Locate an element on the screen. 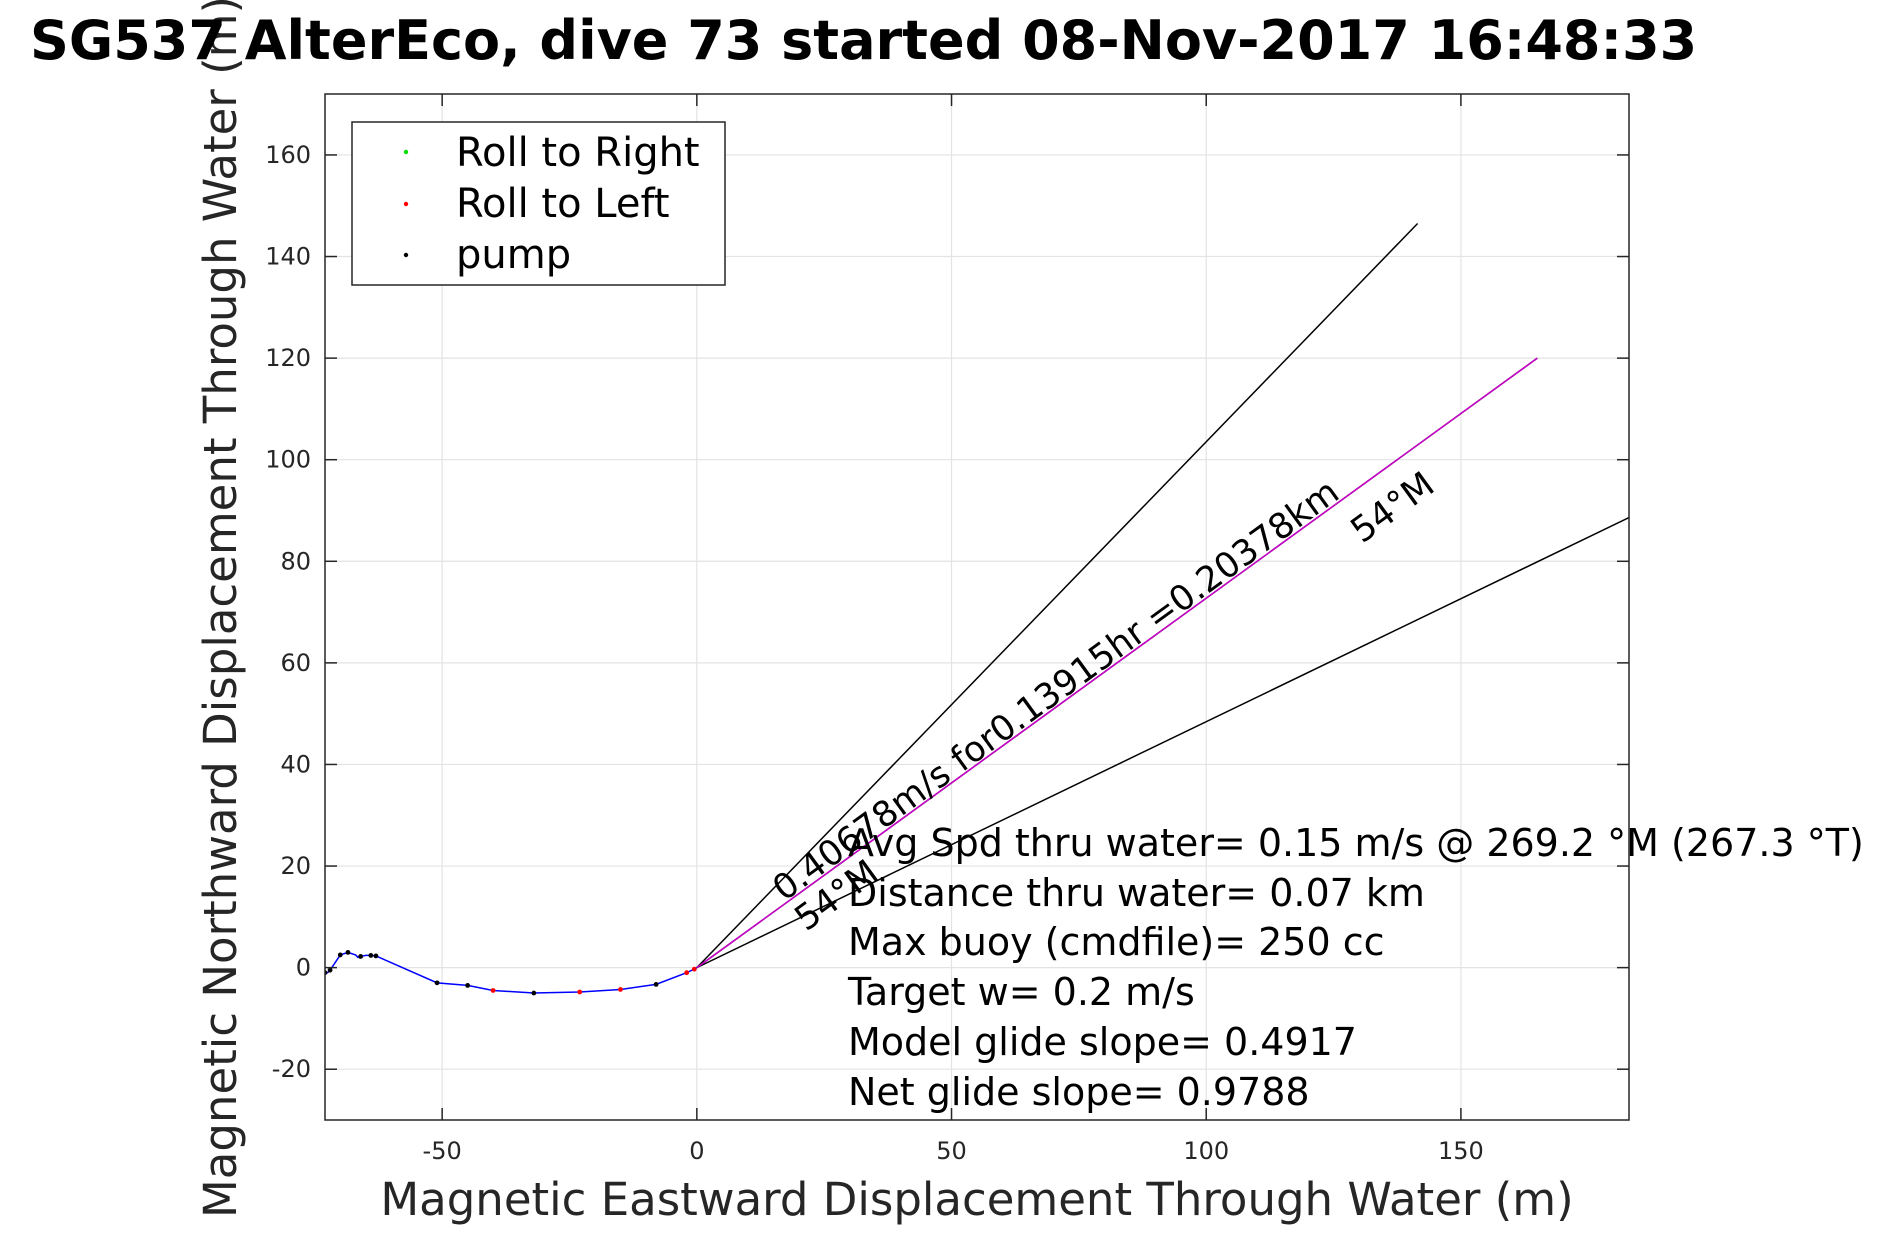 This screenshot has height=1260, width=1890. legend: Roll to Right Roll to Left pump is located at coordinates (538, 203).